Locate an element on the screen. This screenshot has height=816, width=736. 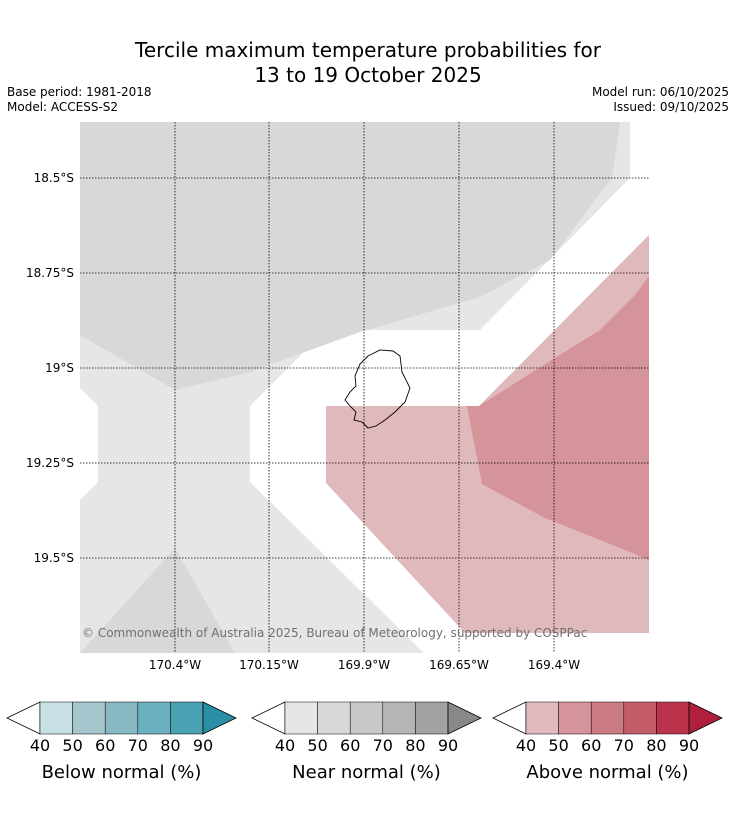
lat-labels: 18.5°S 18.75°S 19°S 19.25°S 19.5°S is located at coordinates (50, 368).